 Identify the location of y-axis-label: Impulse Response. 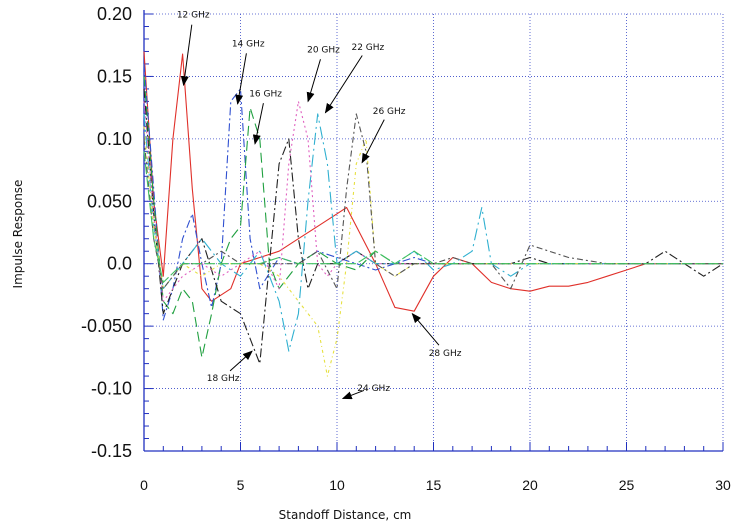
(18, 234).